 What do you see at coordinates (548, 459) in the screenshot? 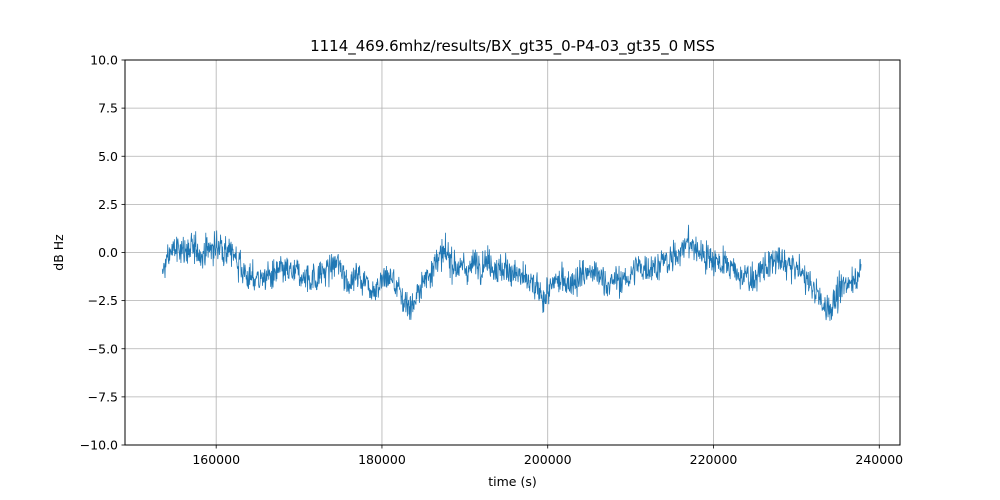
I see `x-tick-label: 200000` at bounding box center [548, 459].